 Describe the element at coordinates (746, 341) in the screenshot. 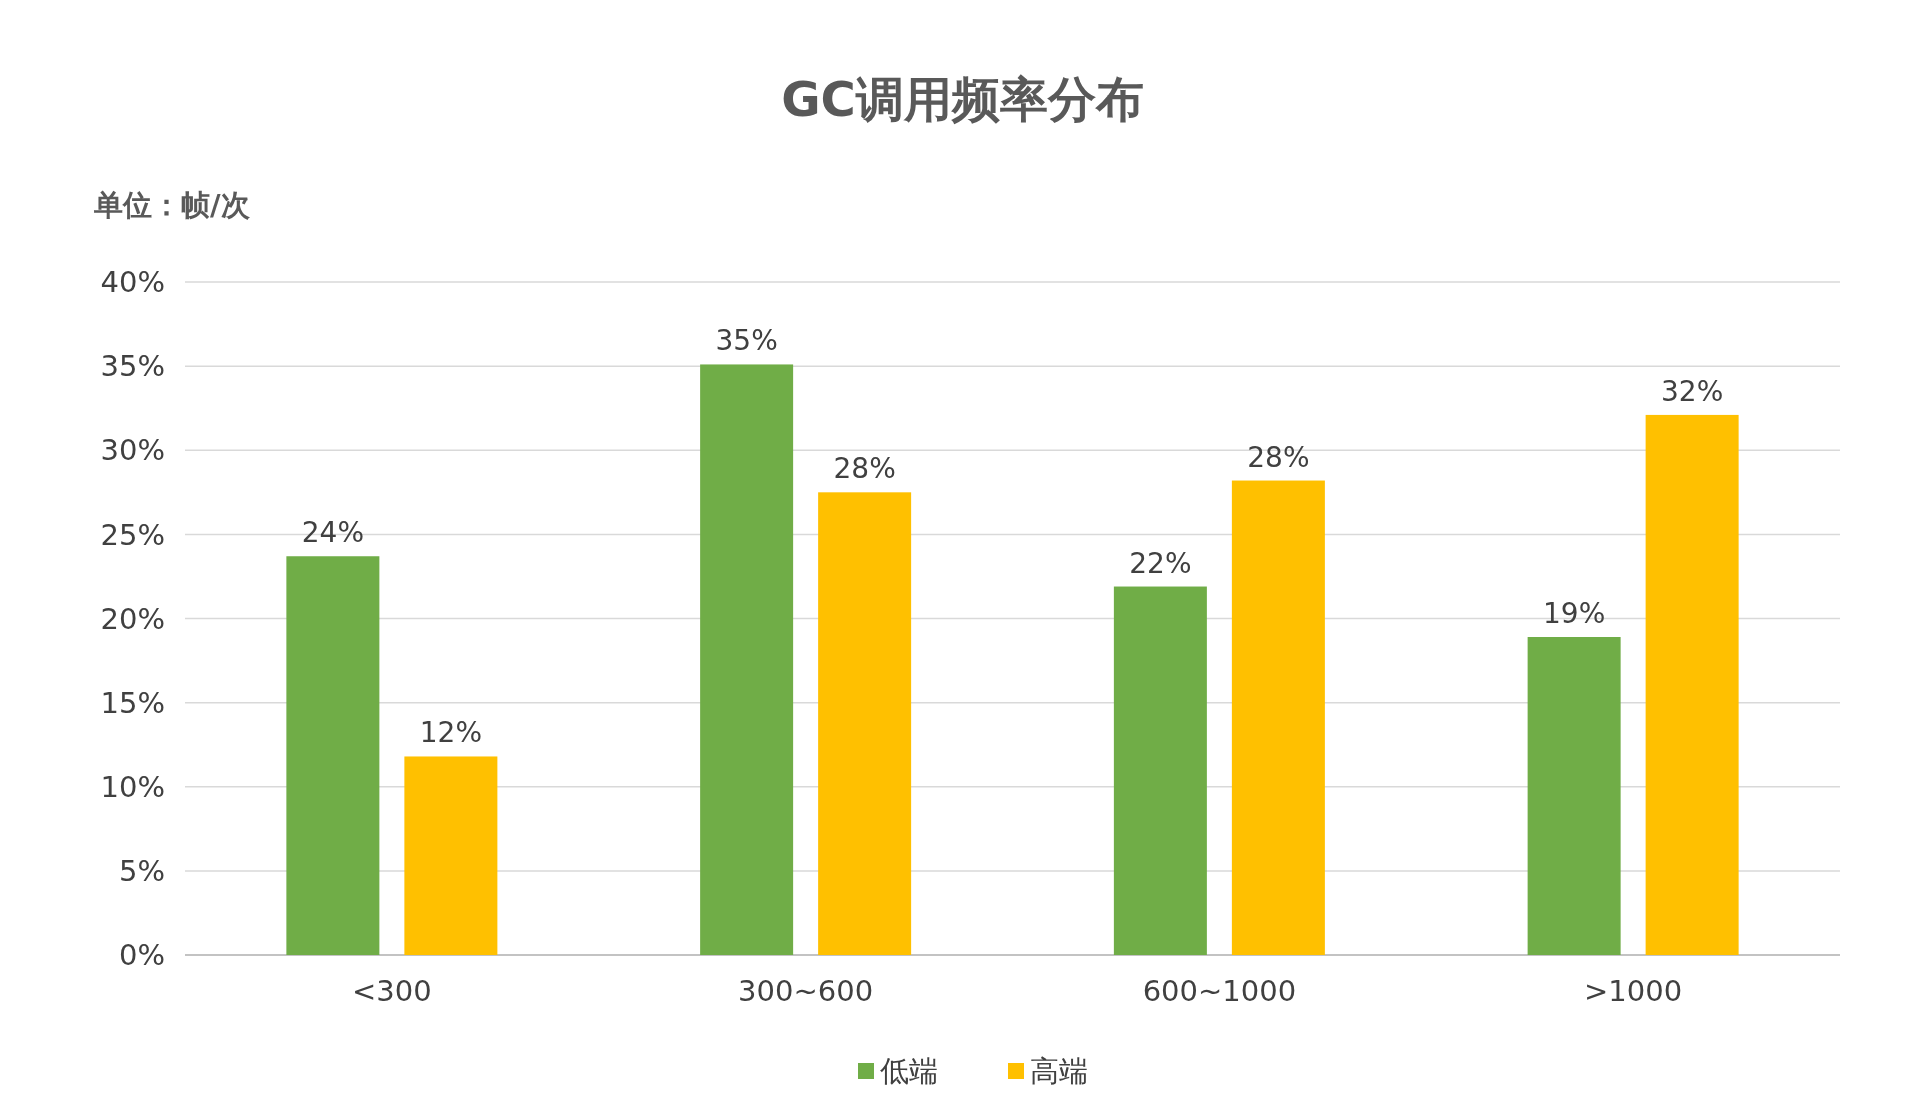

I see `data-label: 35%` at that location.